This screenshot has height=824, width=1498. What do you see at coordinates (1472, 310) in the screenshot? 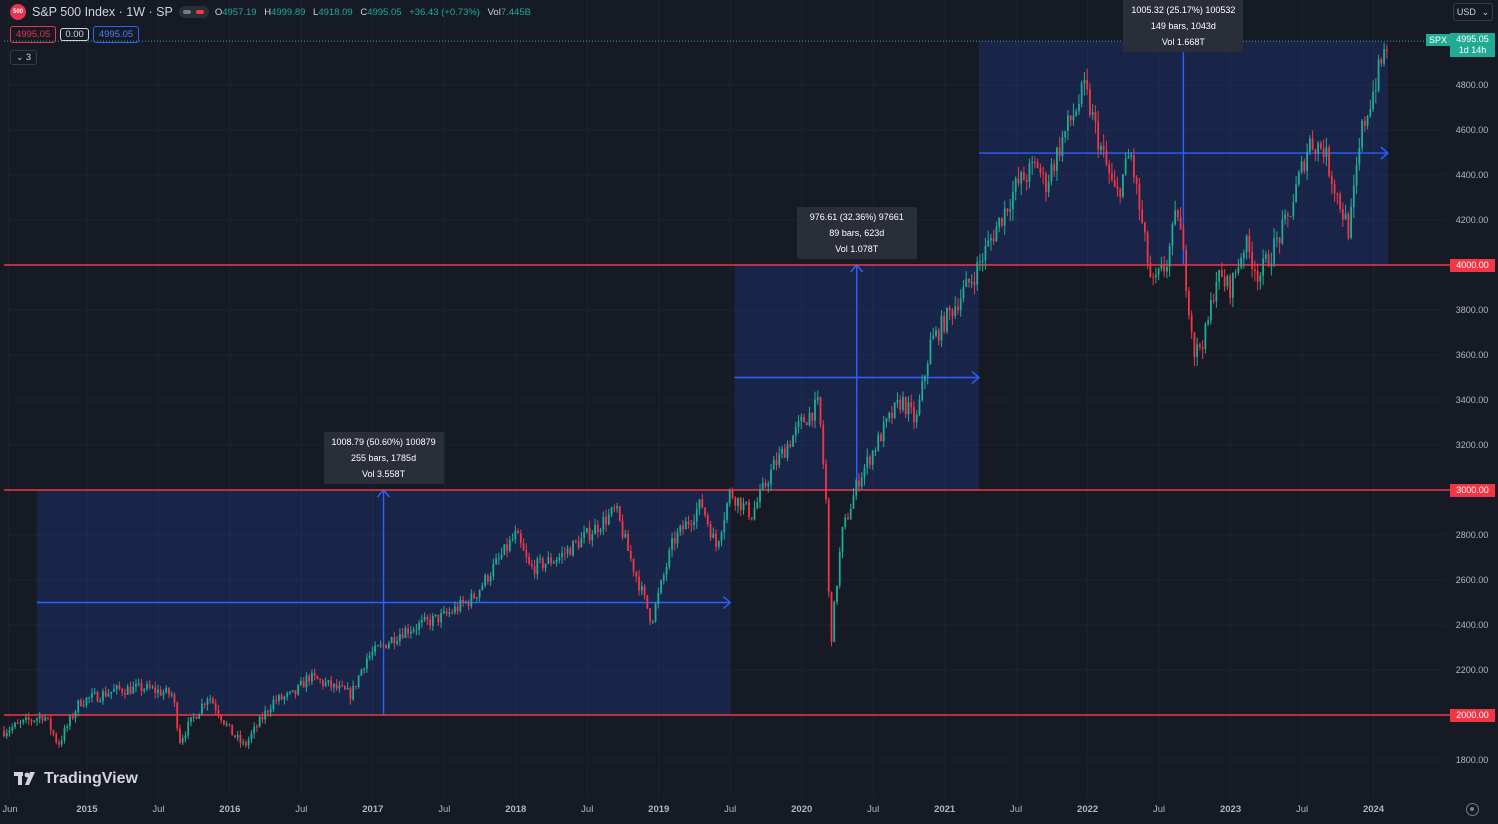
I see `y-tick-label: 3800.00` at bounding box center [1472, 310].